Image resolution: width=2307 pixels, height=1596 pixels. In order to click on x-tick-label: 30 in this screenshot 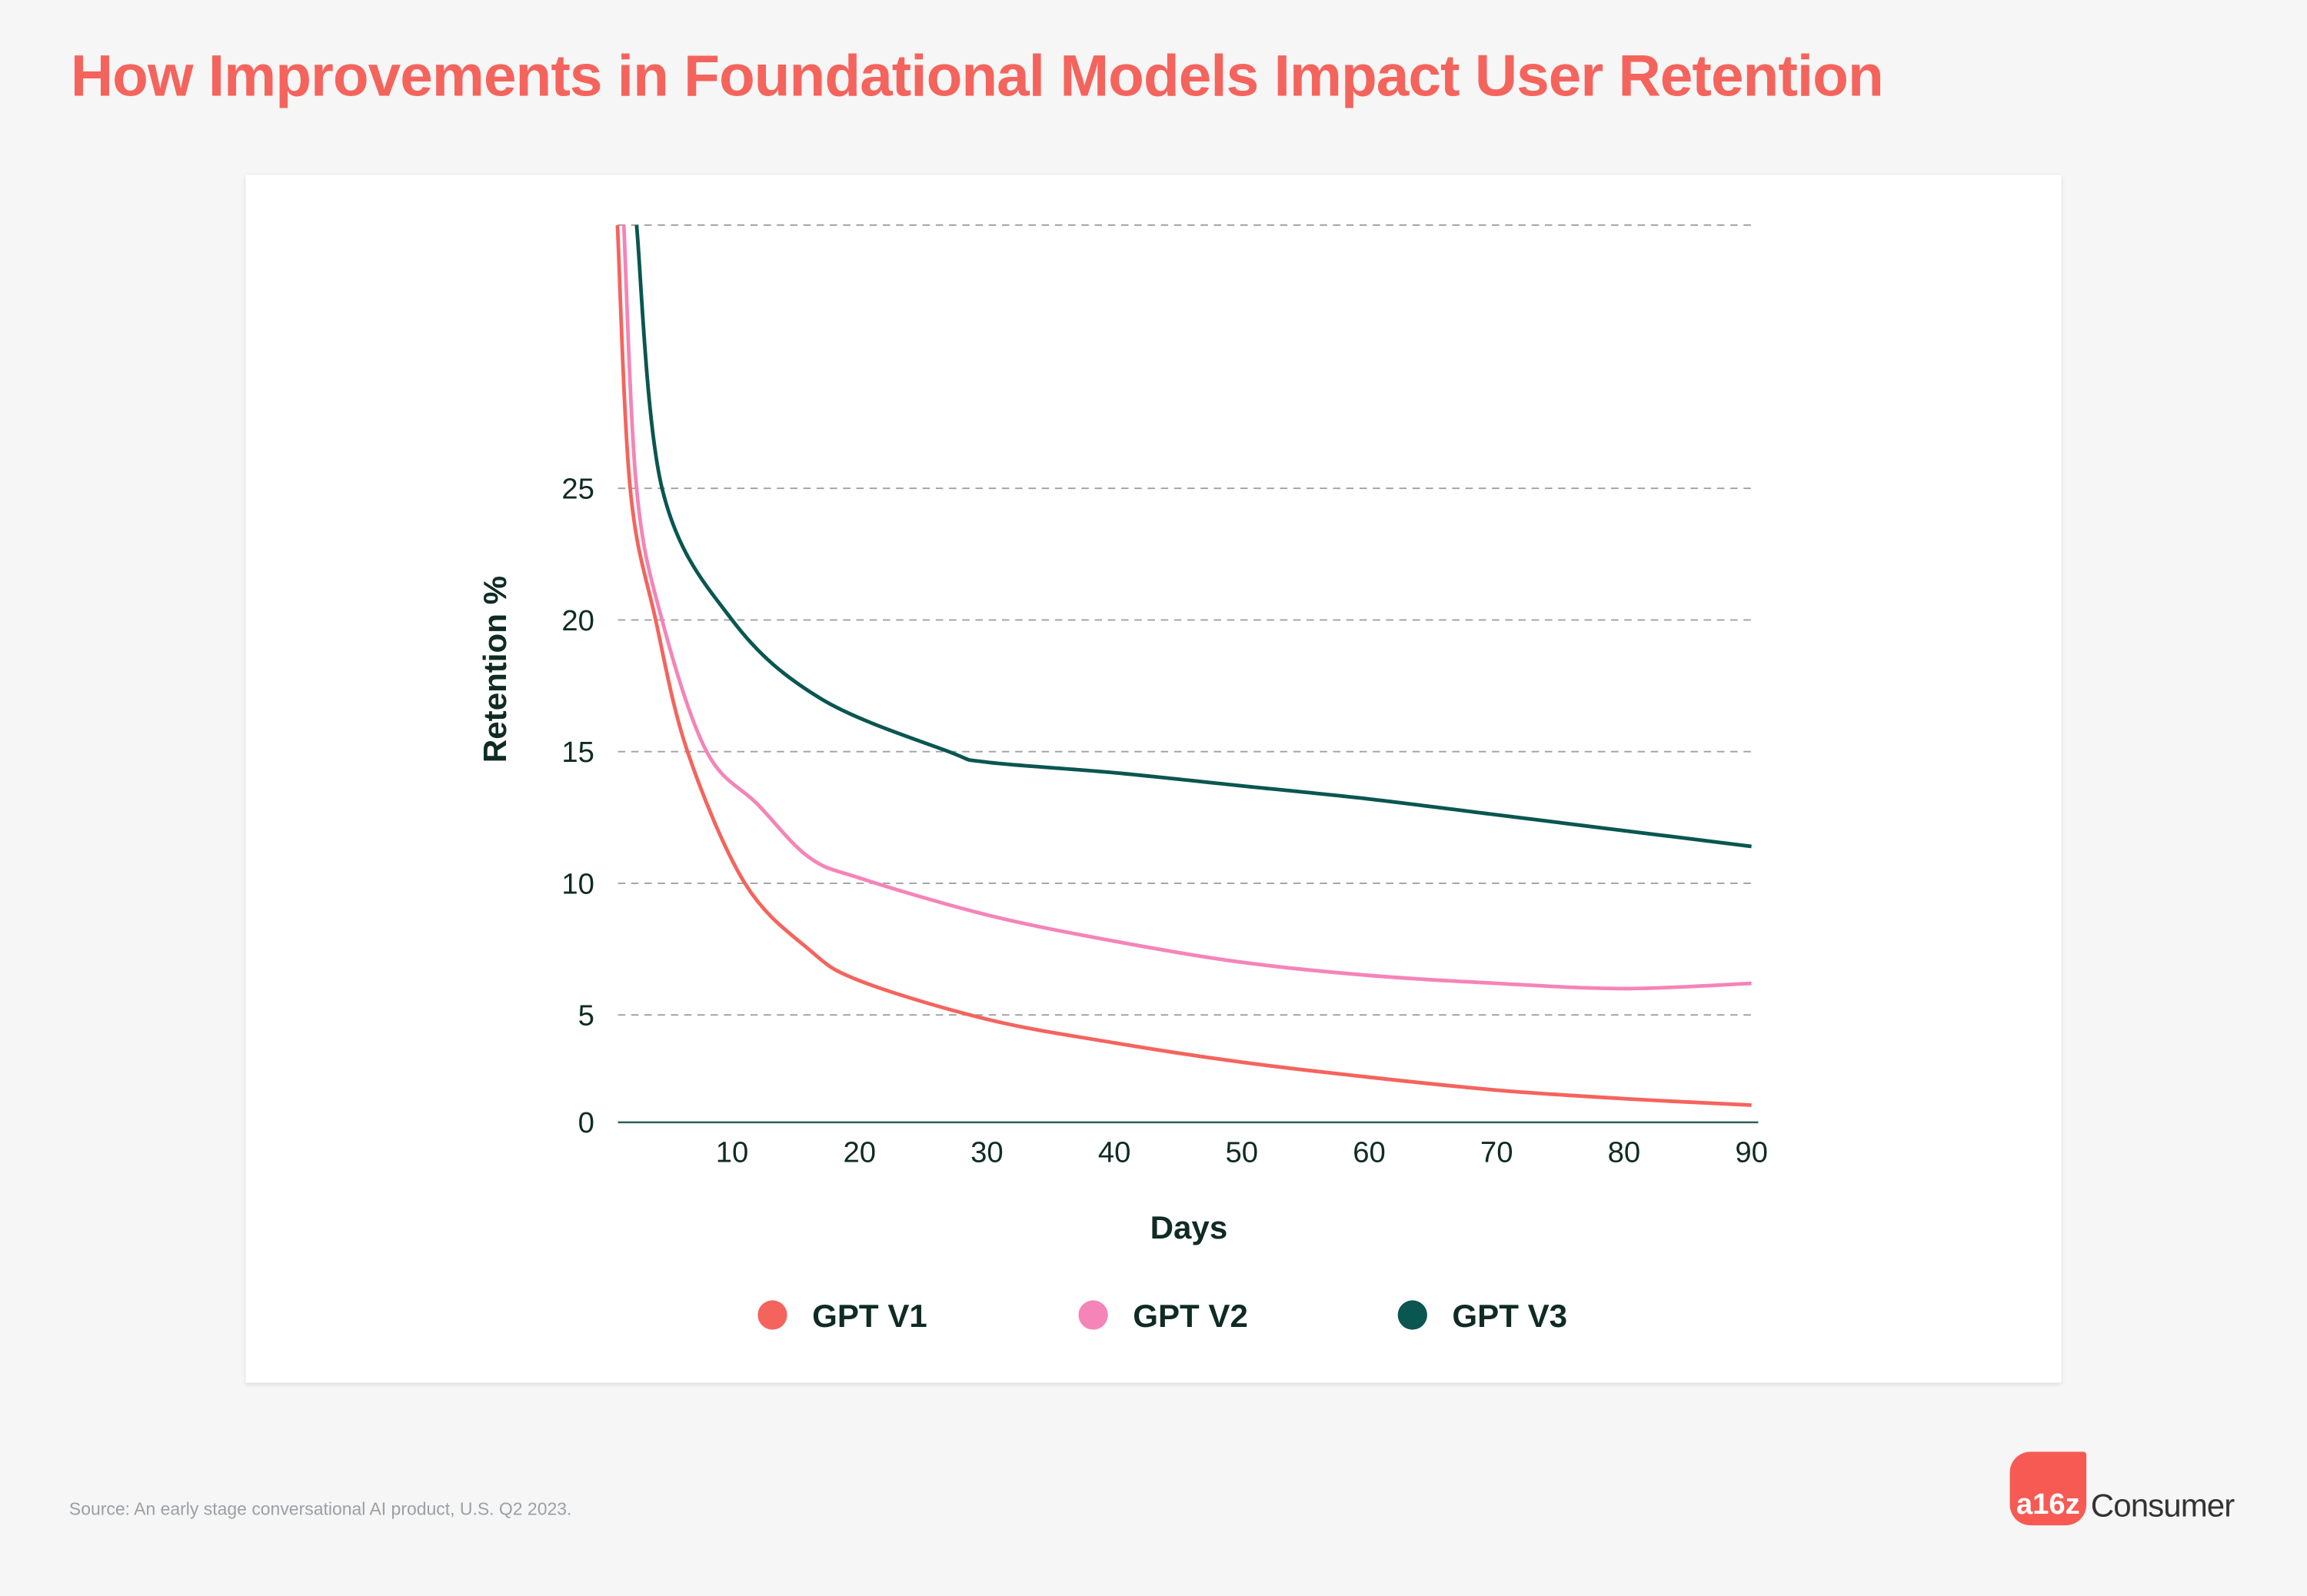, I will do `click(987, 1152)`.